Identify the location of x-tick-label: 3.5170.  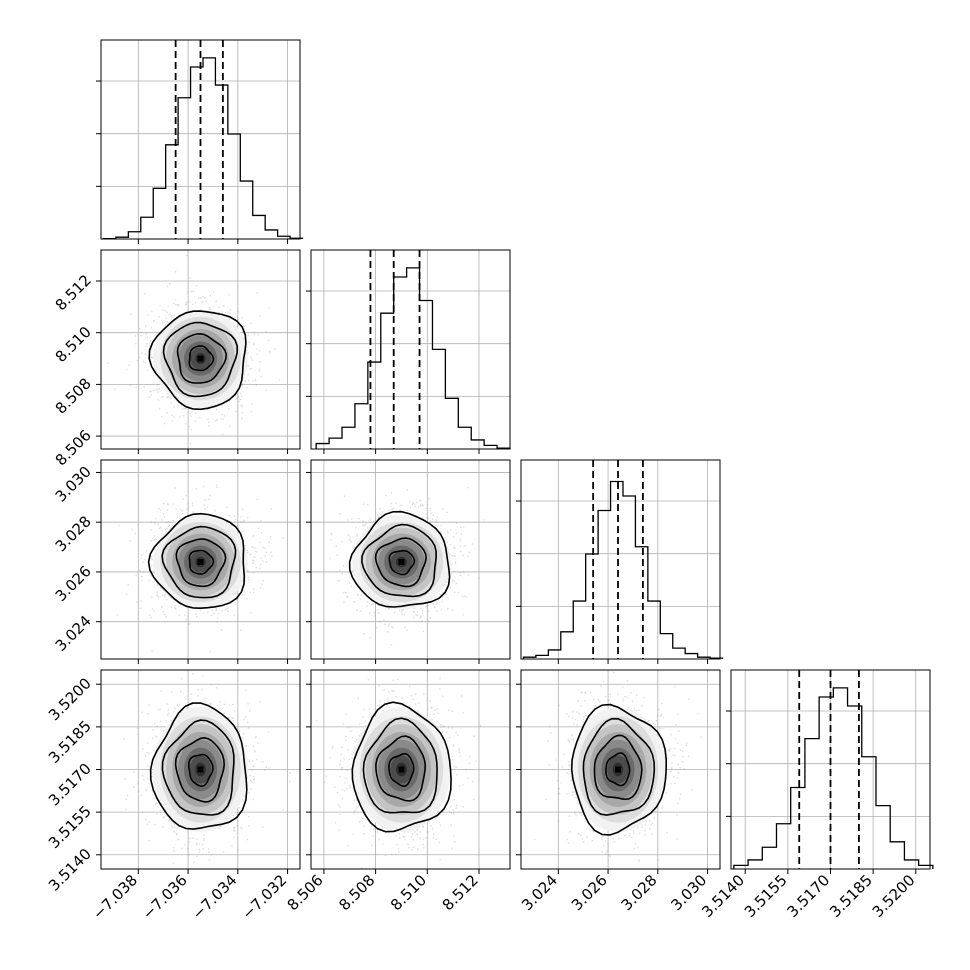
(808, 896).